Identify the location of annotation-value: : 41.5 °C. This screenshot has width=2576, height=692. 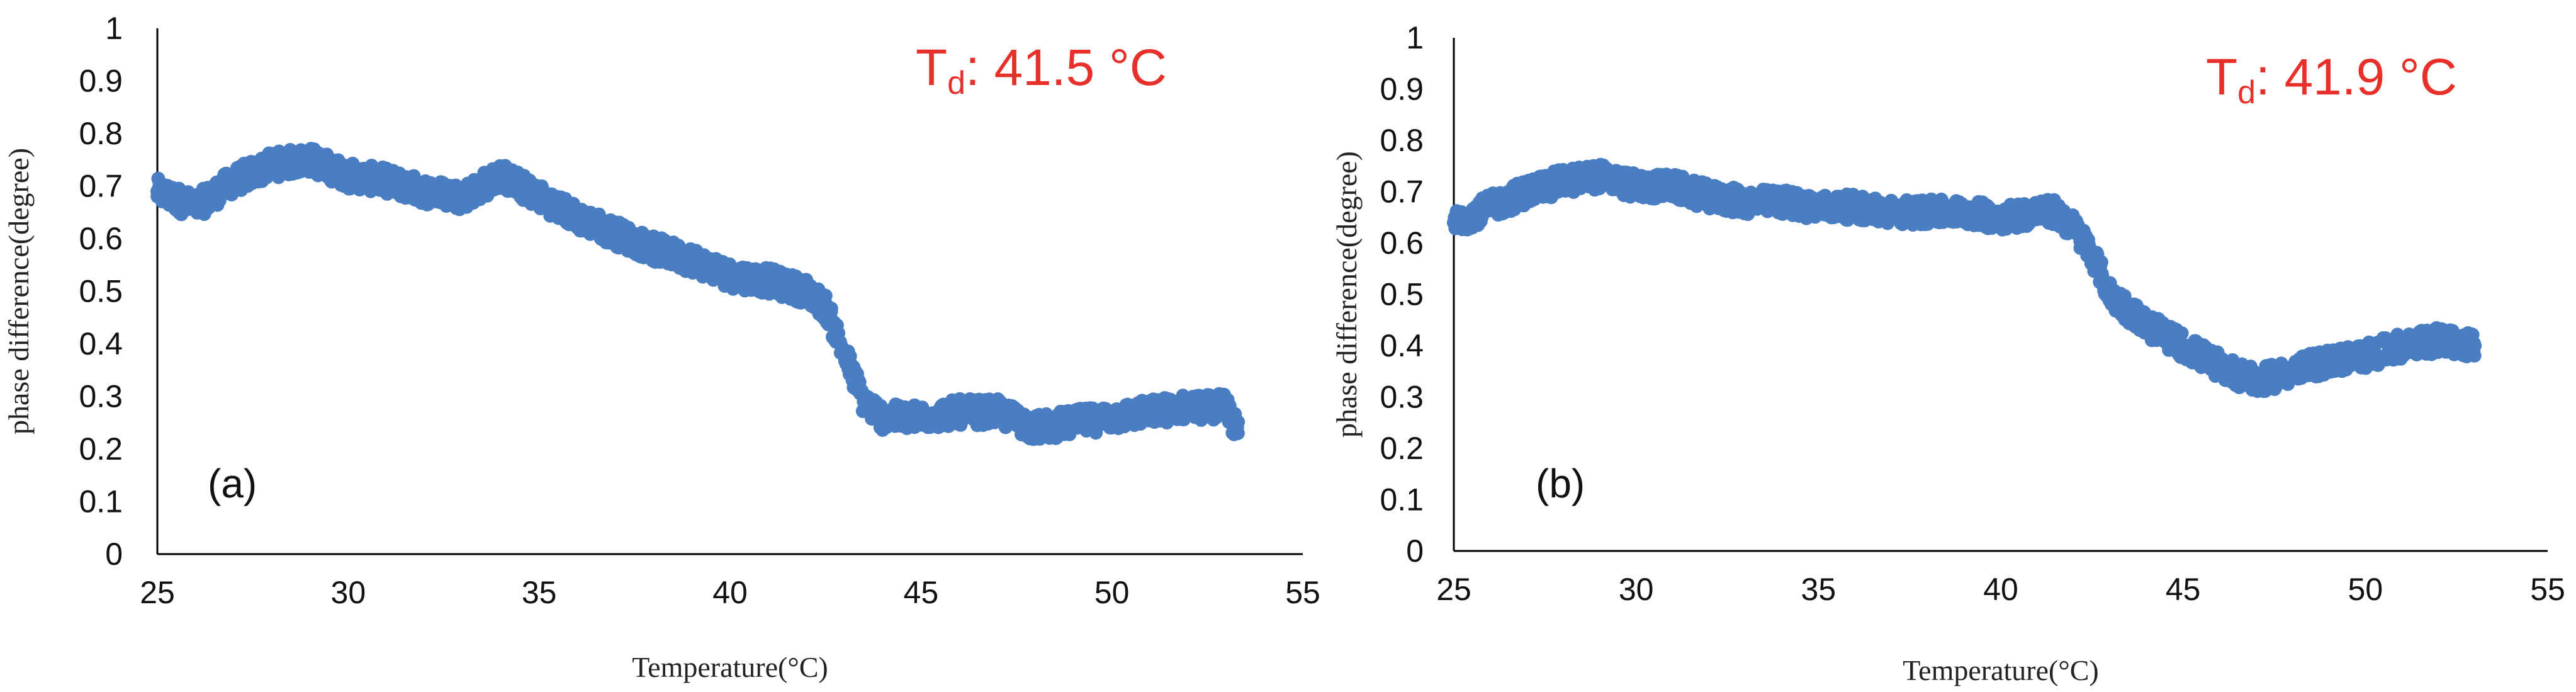
(1066, 67).